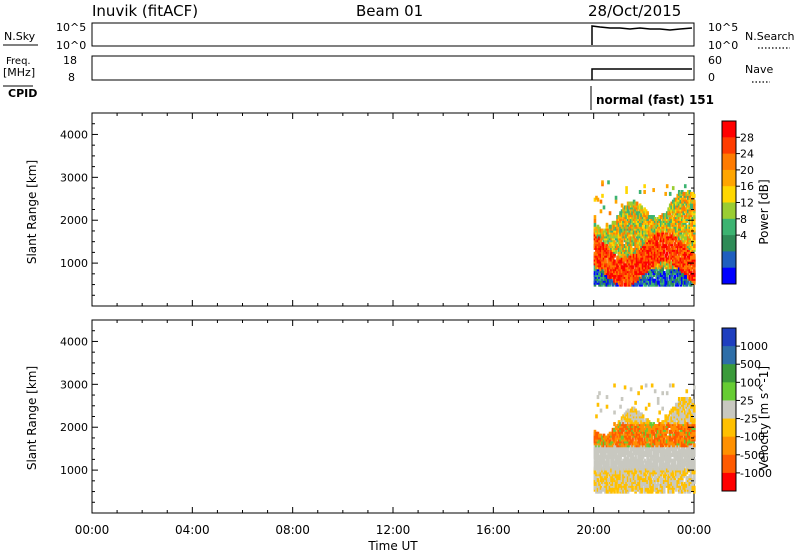  What do you see at coordinates (752, 455) in the screenshot?
I see `colorbar-tick-label: -500` at bounding box center [752, 455].